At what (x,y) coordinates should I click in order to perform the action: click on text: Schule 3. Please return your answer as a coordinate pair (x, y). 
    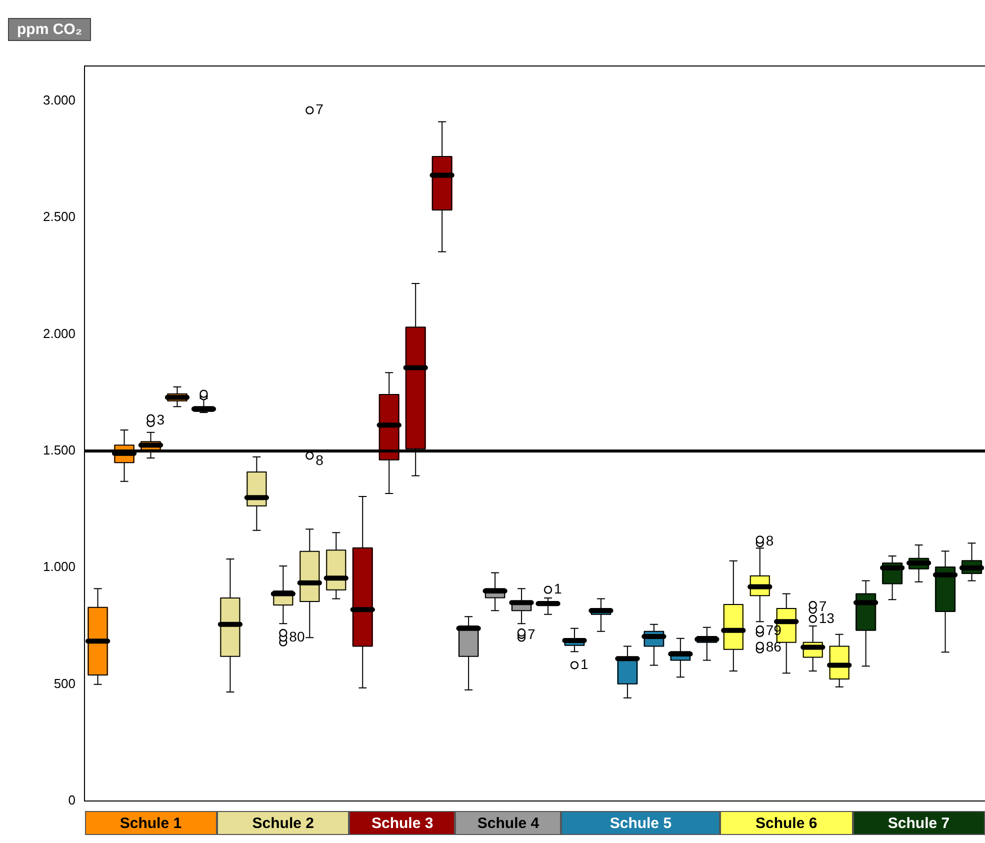
    Looking at the image, I should click on (402, 823).